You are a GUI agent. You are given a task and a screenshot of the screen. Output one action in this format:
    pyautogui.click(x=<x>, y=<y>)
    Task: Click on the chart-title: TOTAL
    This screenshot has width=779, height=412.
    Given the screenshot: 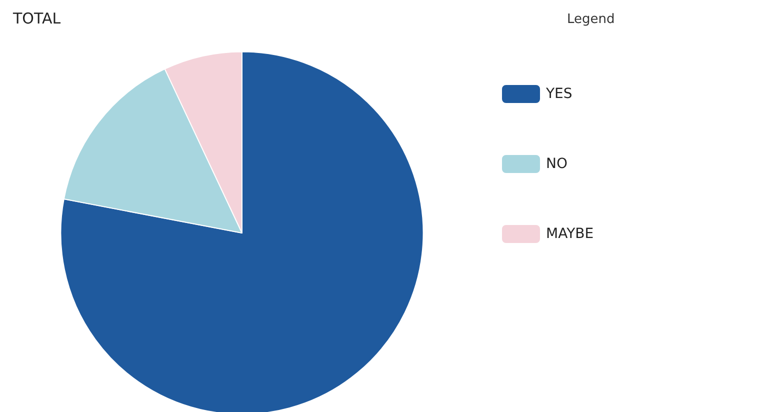 What is the action you would take?
    pyautogui.click(x=37, y=19)
    